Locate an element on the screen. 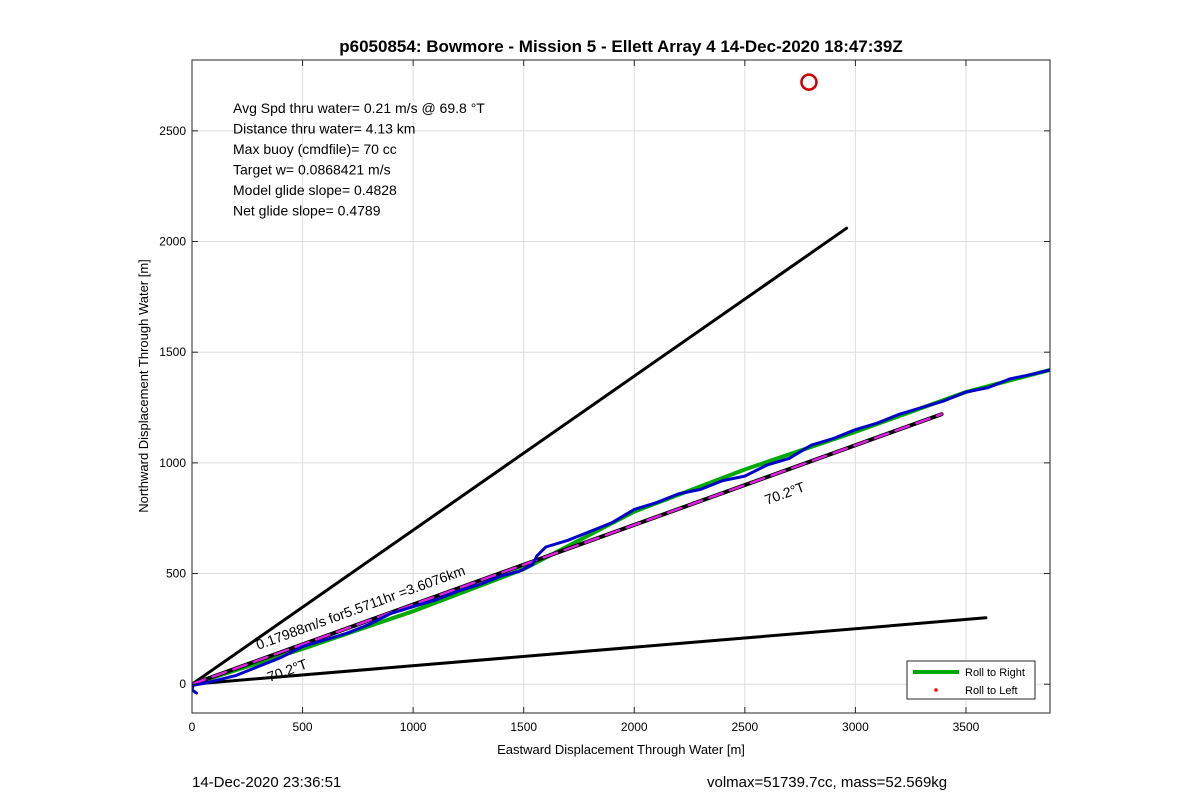 The width and height of the screenshot is (1200, 804). legend-box is located at coordinates (971, 680).